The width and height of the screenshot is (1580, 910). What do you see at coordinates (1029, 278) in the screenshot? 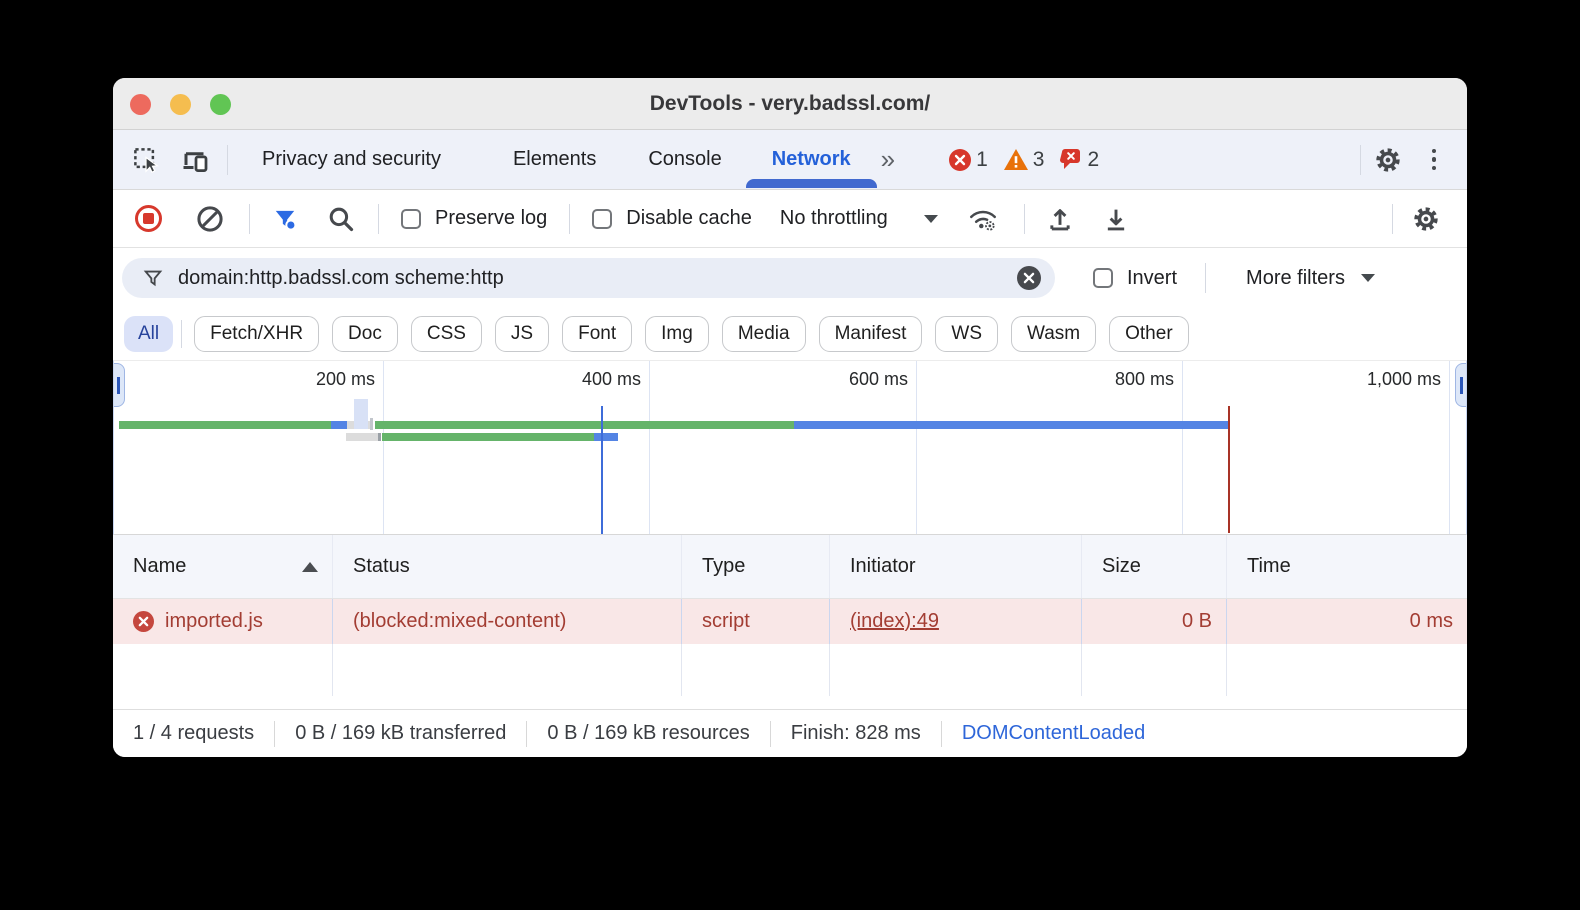
I see `clear-filter-button` at bounding box center [1029, 278].